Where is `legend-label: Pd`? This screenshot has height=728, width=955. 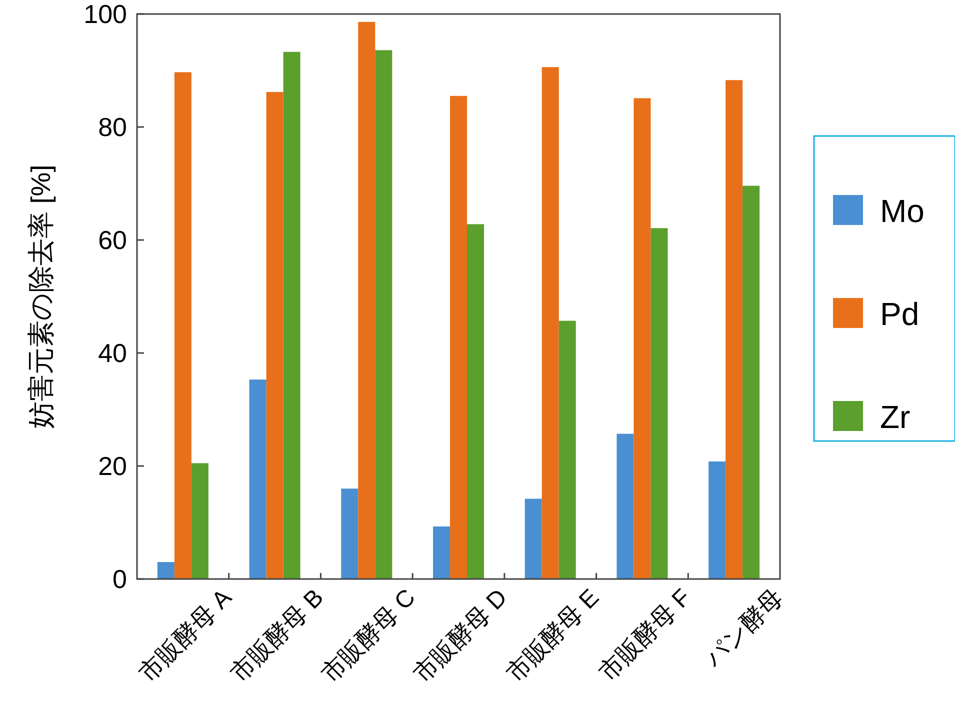 legend-label: Pd is located at coordinates (900, 314).